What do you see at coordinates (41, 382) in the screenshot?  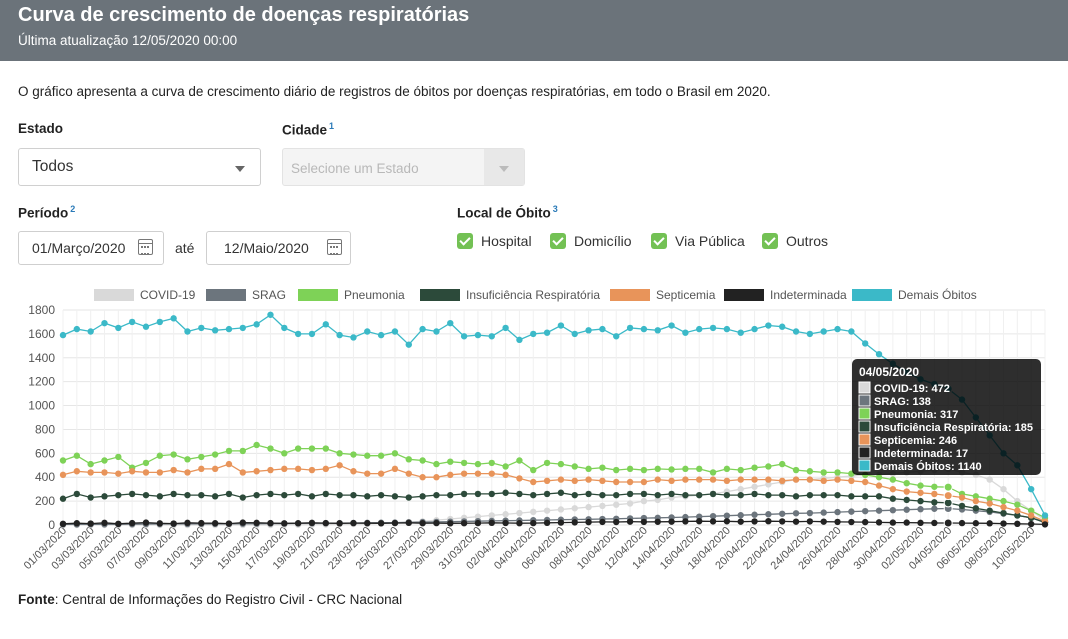 I see `y-tick-label: 1200` at bounding box center [41, 382].